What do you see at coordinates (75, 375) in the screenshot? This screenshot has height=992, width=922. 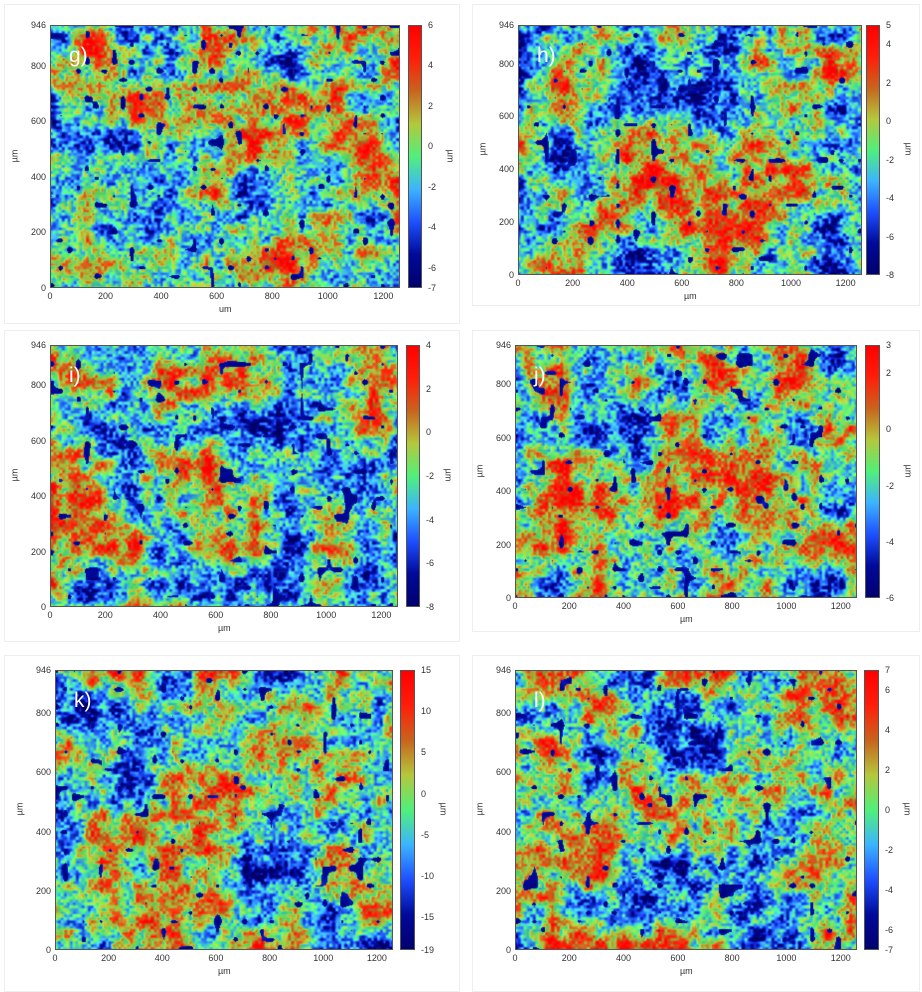 I see `panel-label: i)` at bounding box center [75, 375].